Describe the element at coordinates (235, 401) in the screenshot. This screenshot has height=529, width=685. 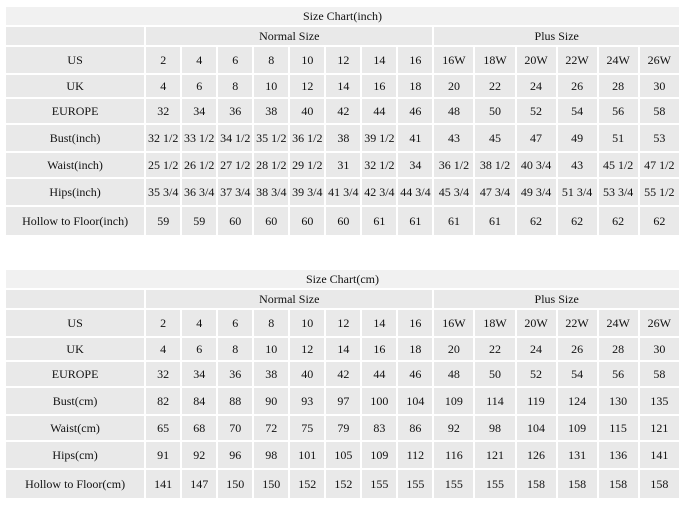
I see `cell: 88` at that location.